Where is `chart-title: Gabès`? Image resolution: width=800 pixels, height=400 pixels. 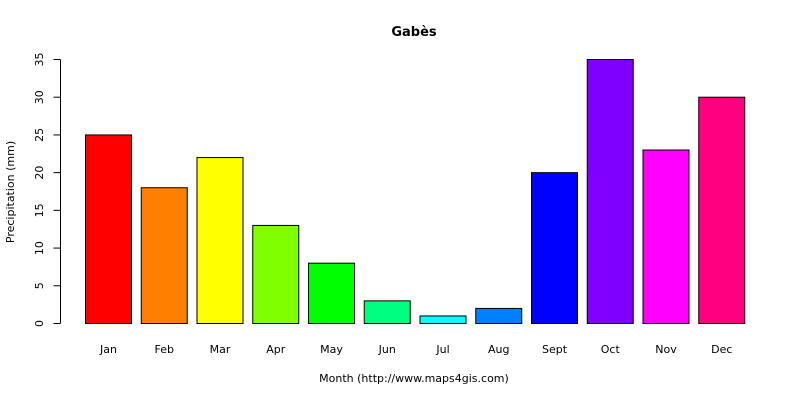 chart-title: Gabès is located at coordinates (414, 32).